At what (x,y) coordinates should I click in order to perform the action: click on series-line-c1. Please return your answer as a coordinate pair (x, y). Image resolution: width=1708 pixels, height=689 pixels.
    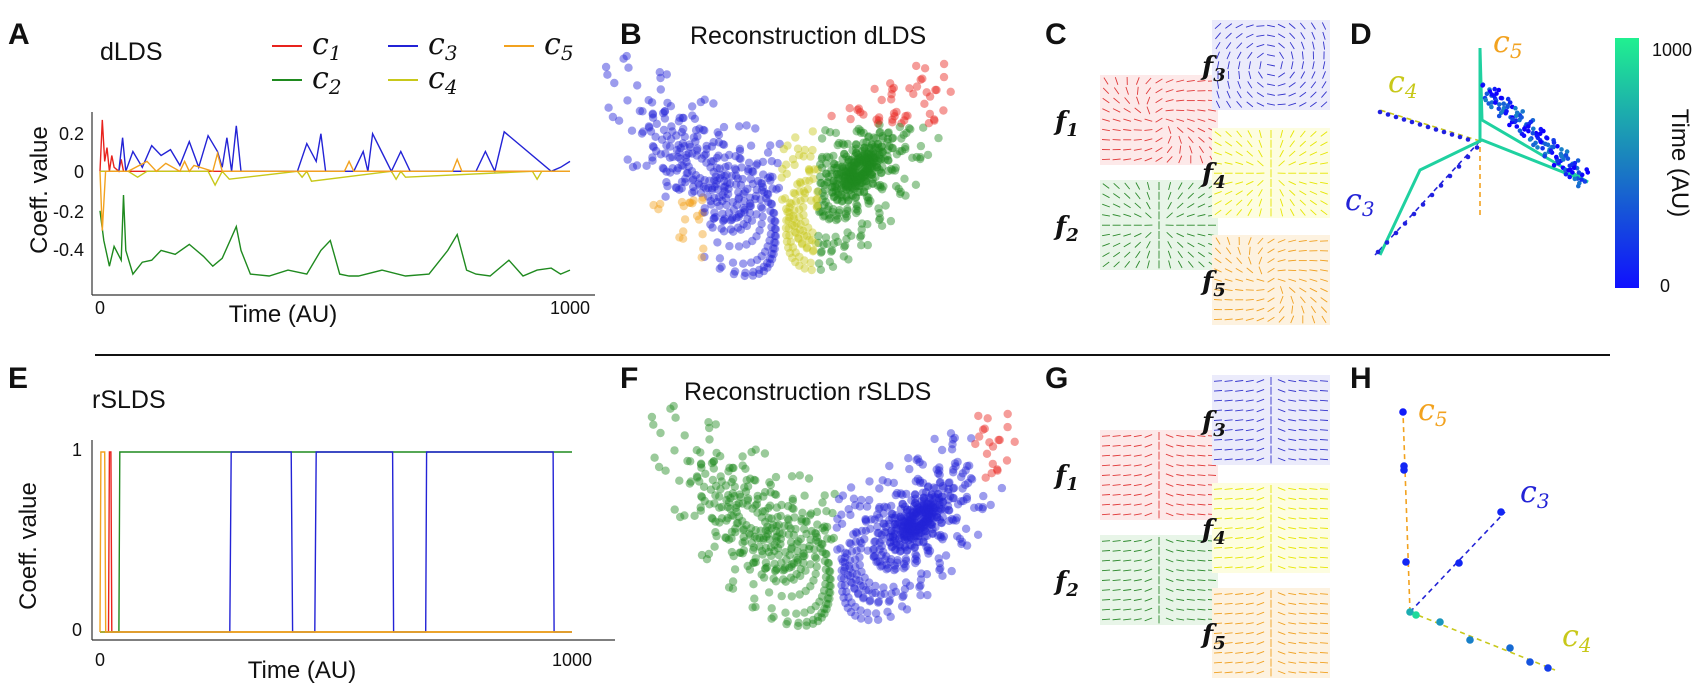
    Looking at the image, I should click on (334, 146).